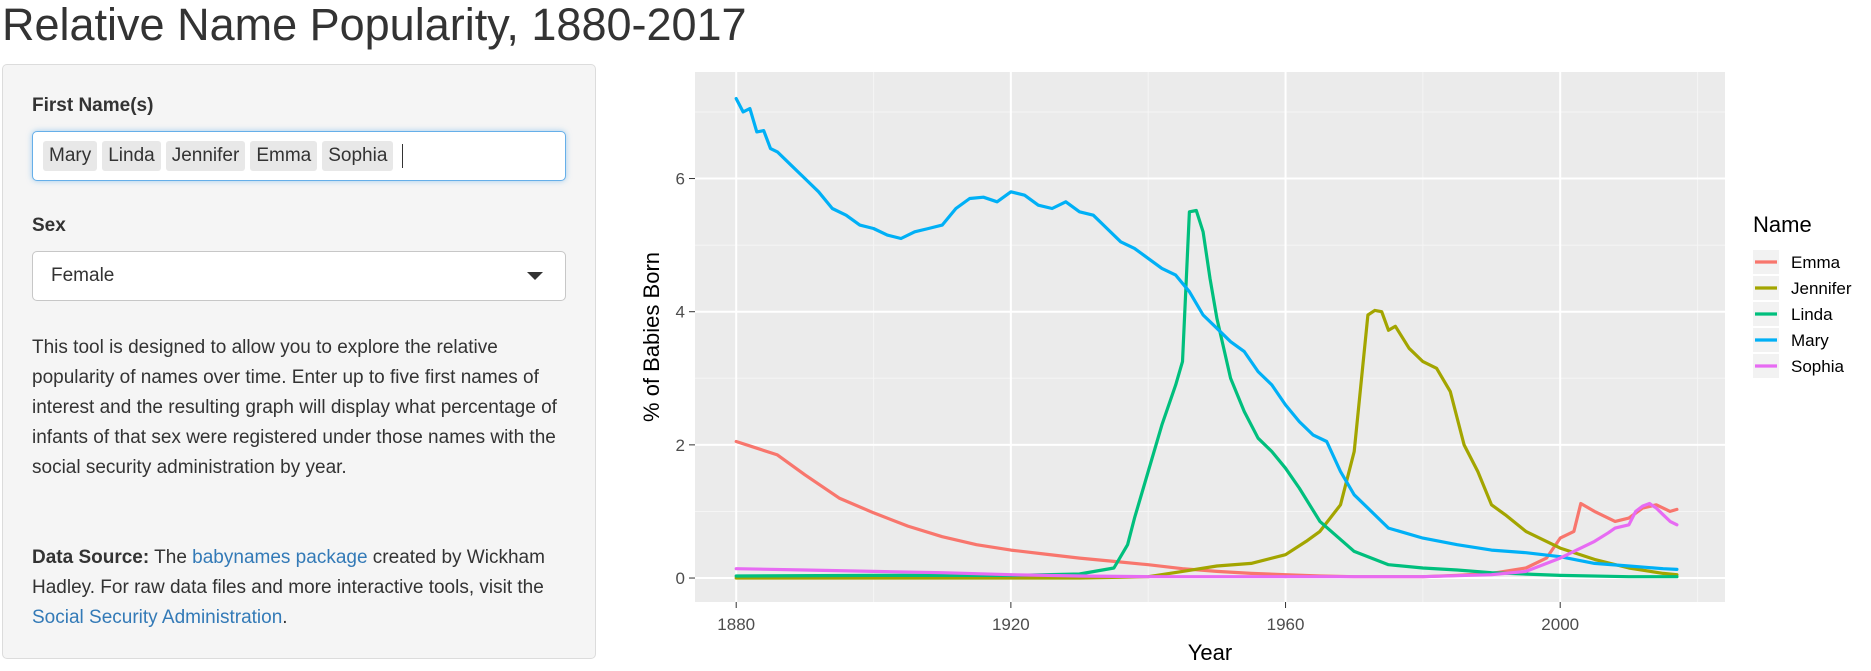 The height and width of the screenshot is (671, 1871). What do you see at coordinates (1206, 540) in the screenshot?
I see `series-line-sophia` at bounding box center [1206, 540].